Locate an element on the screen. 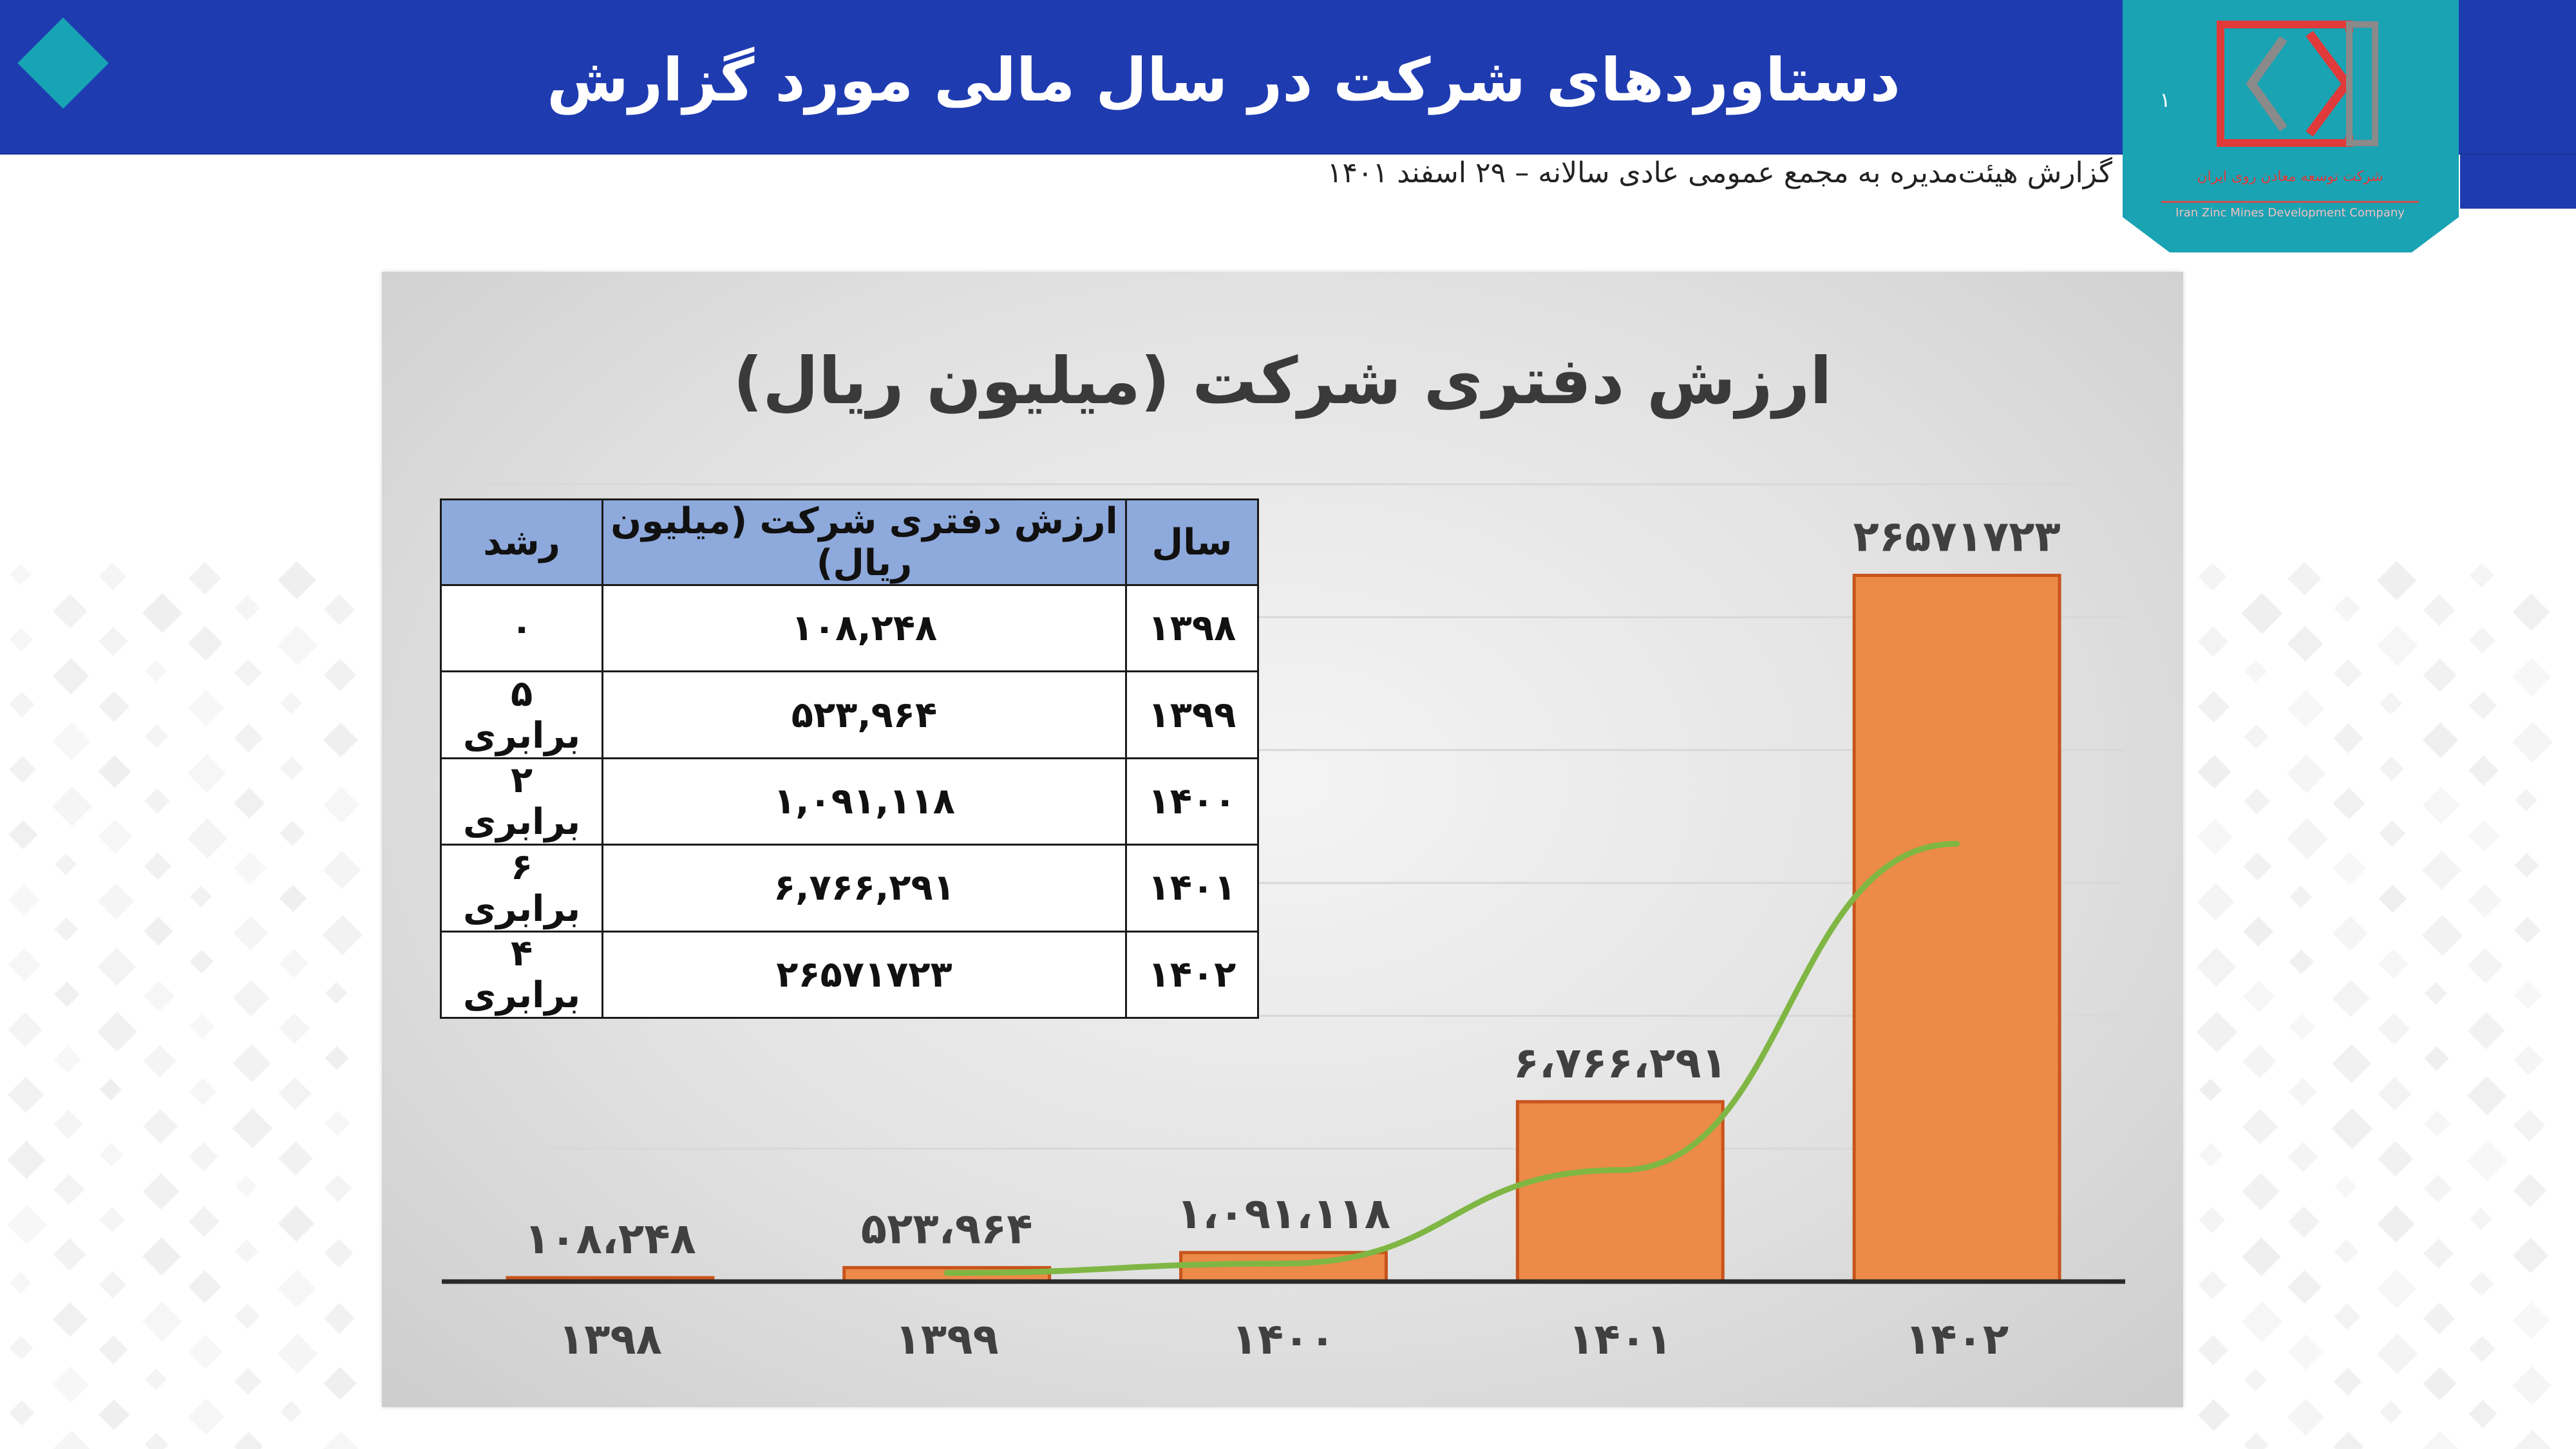 The height and width of the screenshot is (1449, 2576). table-cell-value: ۵۲۳,۹۶۴ is located at coordinates (864, 715).